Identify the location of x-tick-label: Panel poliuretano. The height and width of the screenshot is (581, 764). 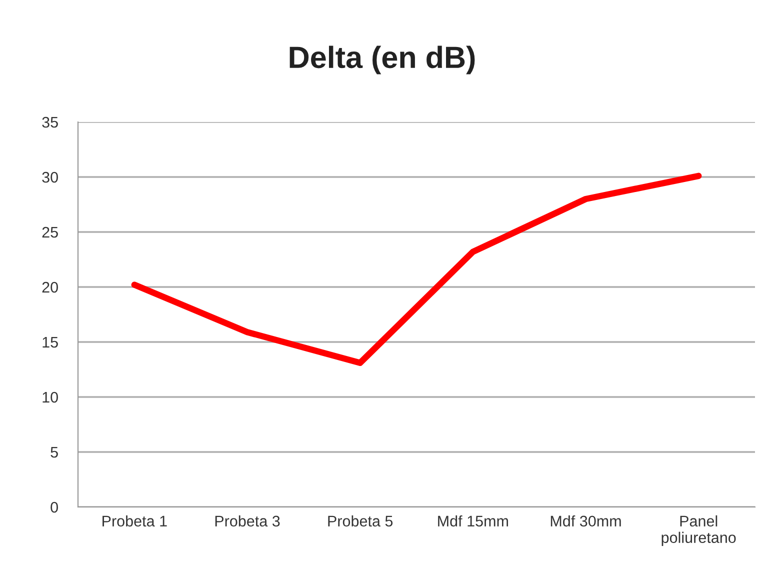
(699, 530).